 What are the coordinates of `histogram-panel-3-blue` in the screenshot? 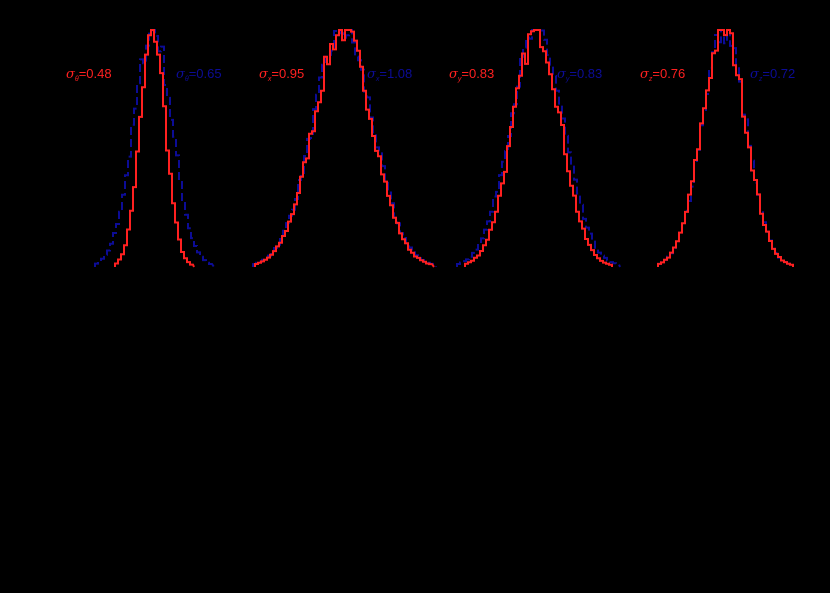 It's located at (538, 148).